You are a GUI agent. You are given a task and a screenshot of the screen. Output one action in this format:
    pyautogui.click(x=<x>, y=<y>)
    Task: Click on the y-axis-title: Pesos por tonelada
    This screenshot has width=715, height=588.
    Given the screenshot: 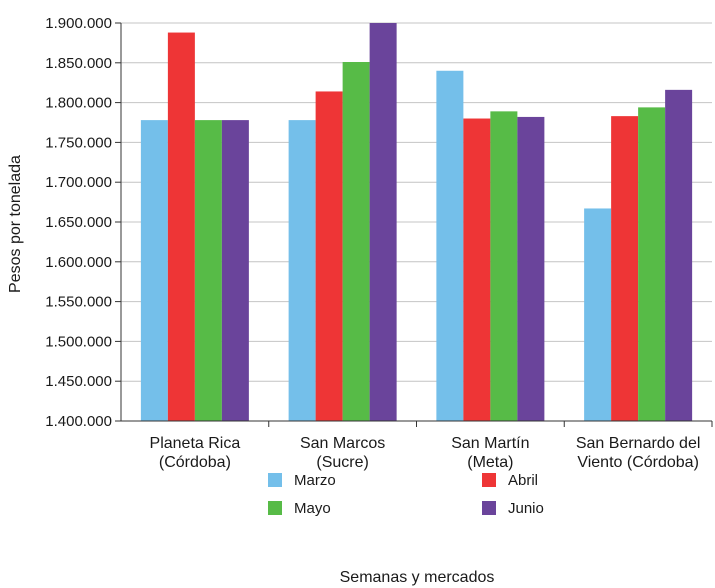 What is the action you would take?
    pyautogui.click(x=15, y=224)
    